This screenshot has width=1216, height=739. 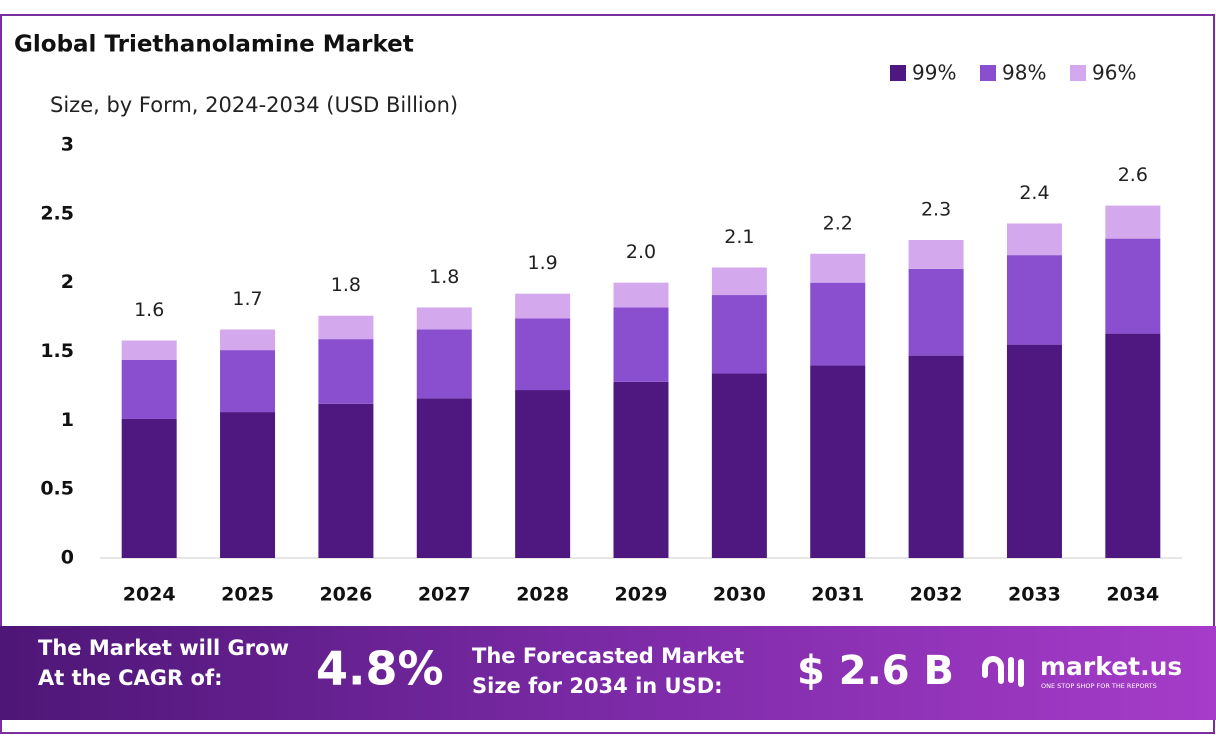 What do you see at coordinates (247, 595) in the screenshot?
I see `x-tick-label: 2025` at bounding box center [247, 595].